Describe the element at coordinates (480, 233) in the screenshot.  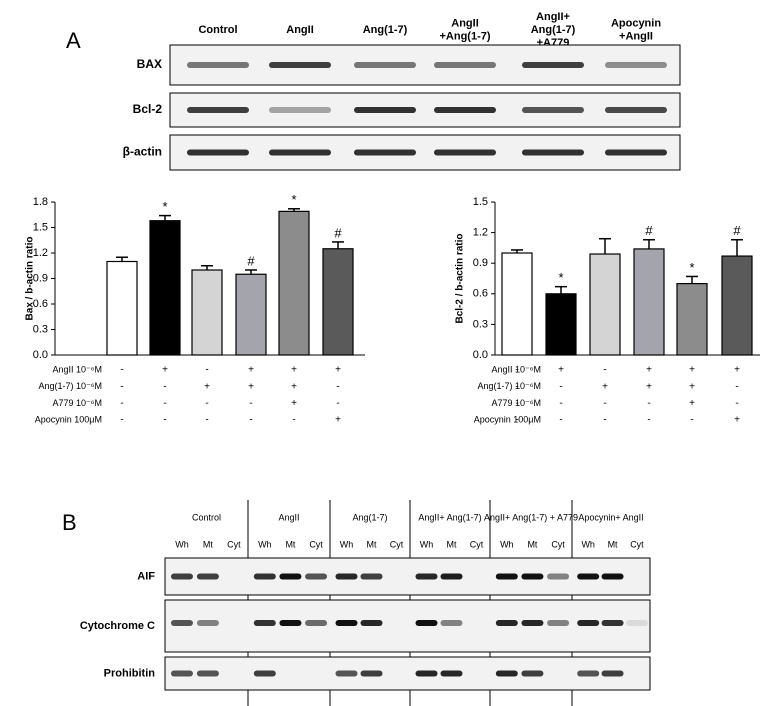
I see `y-tick-label: 1.2` at that location.